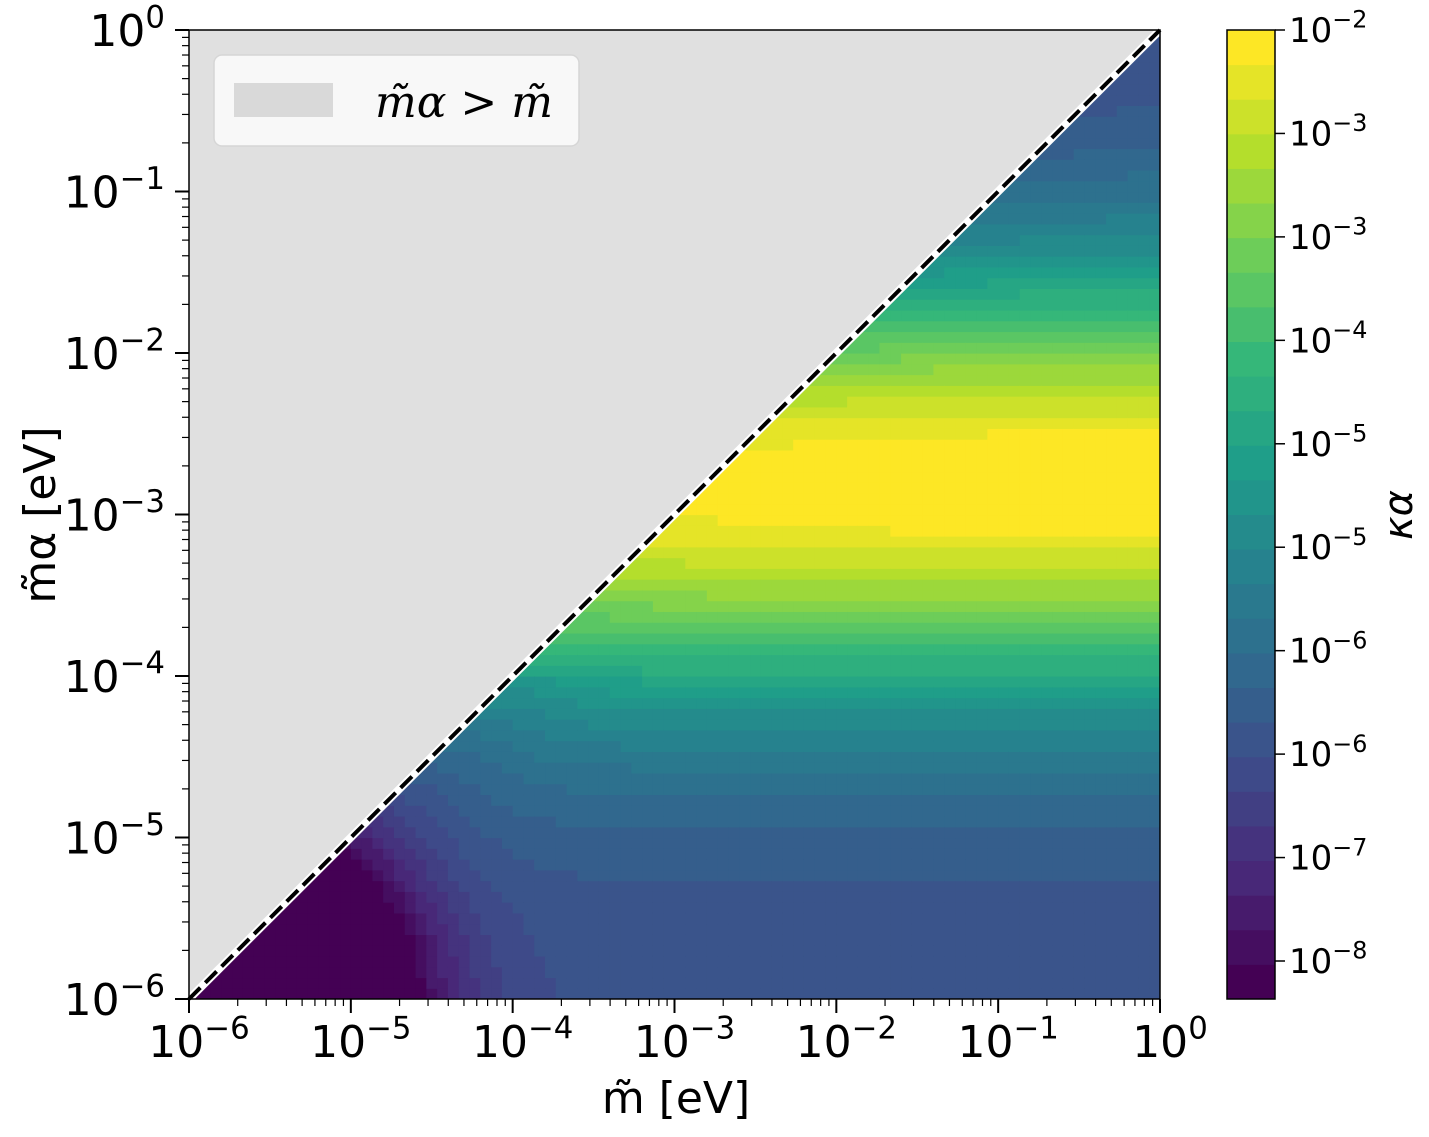 The width and height of the screenshot is (1429, 1137). Describe the element at coordinates (1251, 809) in the screenshot. I see `colorbar-band` at that location.